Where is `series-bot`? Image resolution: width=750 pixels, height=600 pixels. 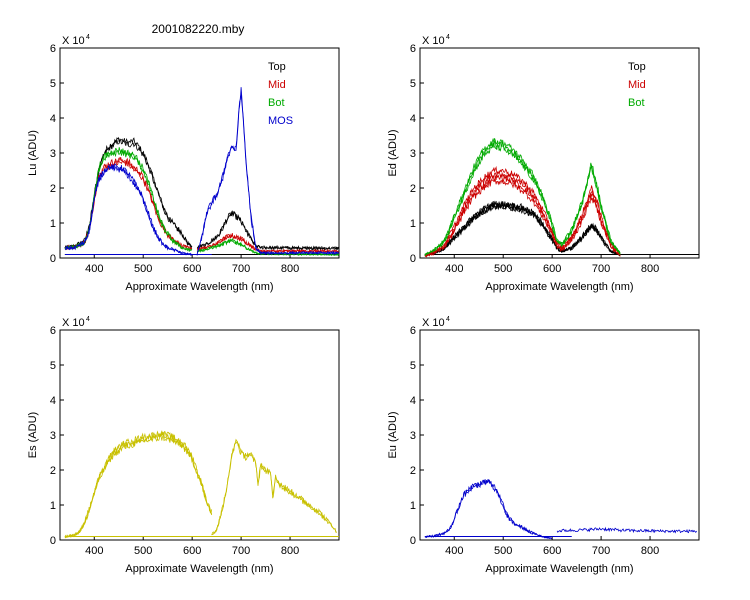 series-bot is located at coordinates (522, 197).